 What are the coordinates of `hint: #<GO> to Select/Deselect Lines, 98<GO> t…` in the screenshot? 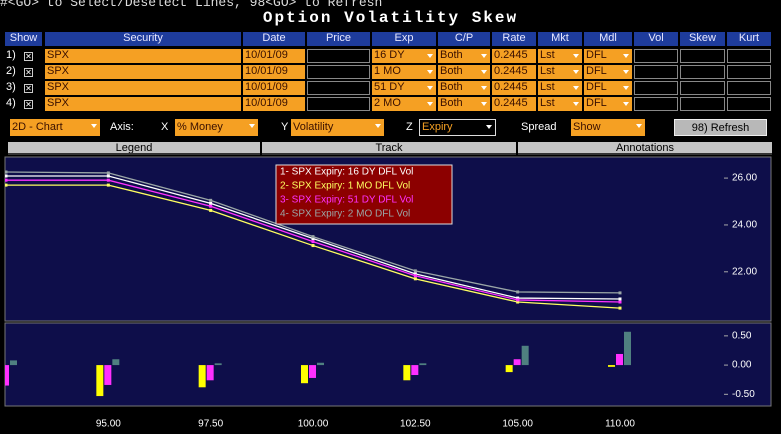 It's located at (191, 5).